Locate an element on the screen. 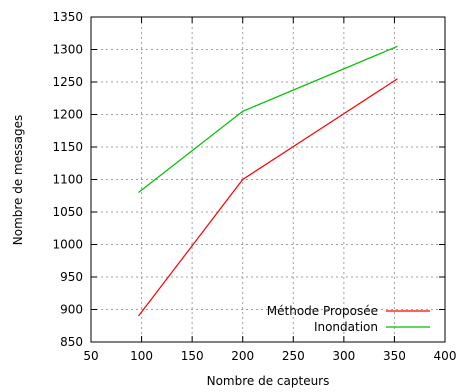  x-tick-label: 400 is located at coordinates (445, 356).